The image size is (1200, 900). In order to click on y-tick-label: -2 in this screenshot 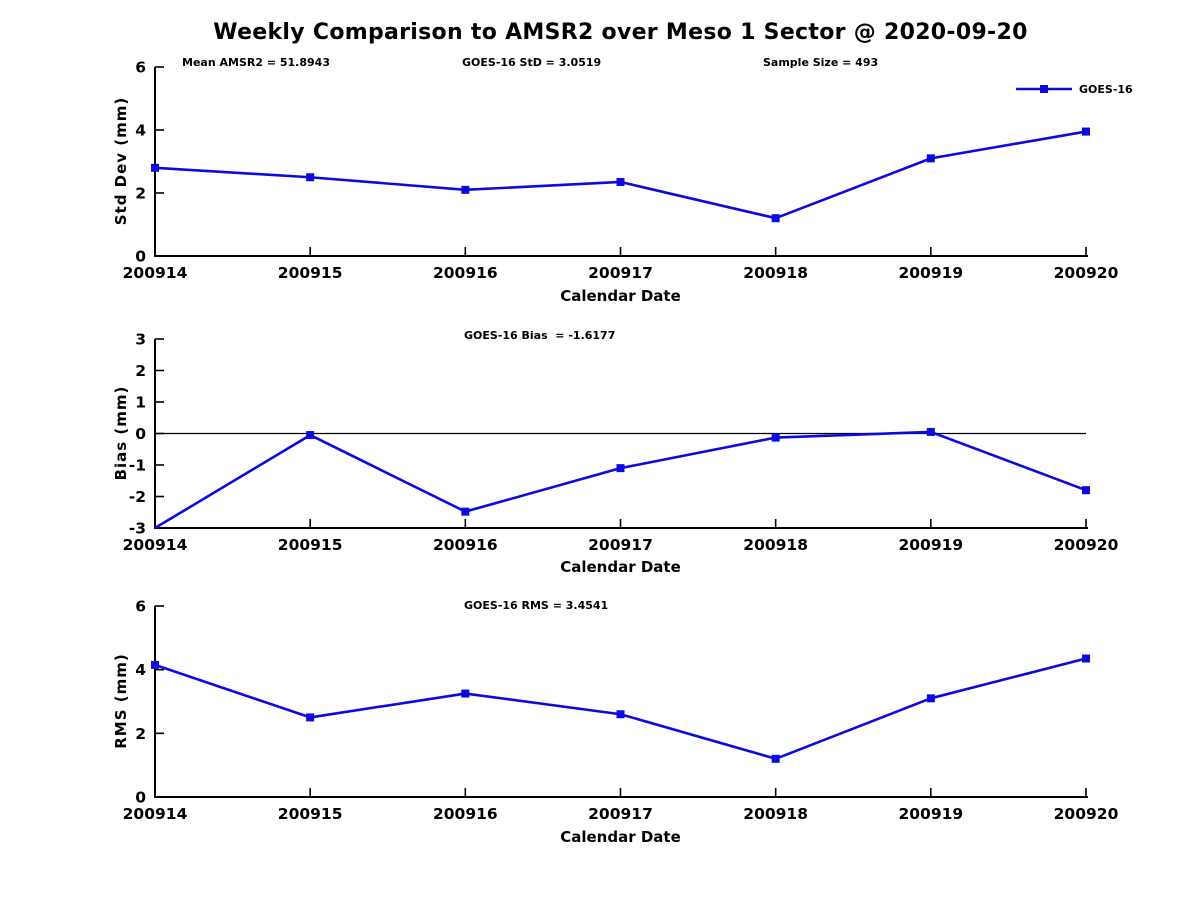, I will do `click(137, 497)`.